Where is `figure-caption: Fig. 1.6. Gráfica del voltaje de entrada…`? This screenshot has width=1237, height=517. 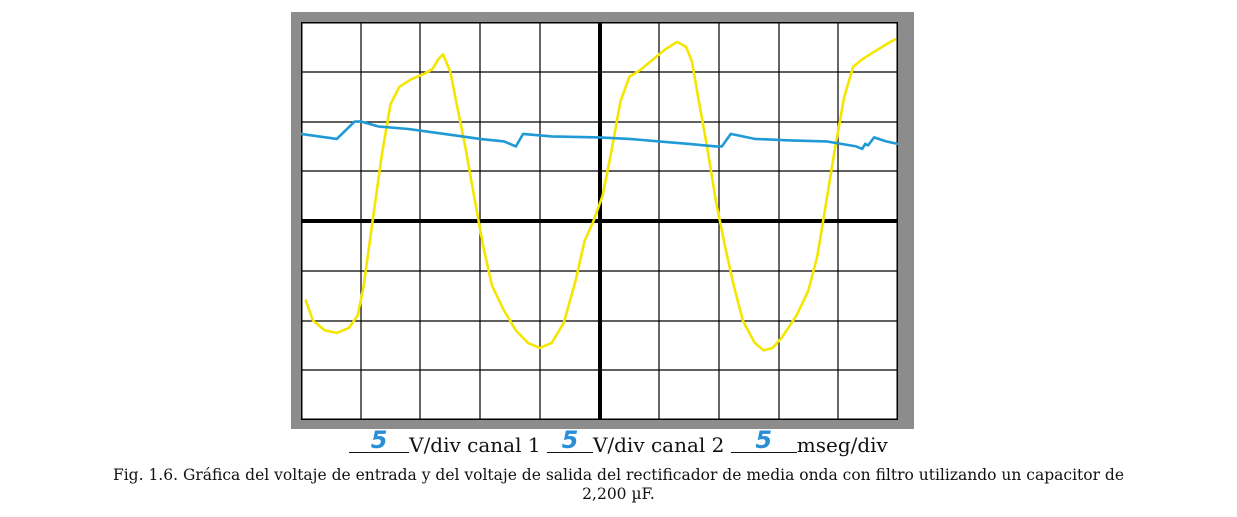
figure-caption: Fig. 1.6. Gráfica del voltaje de entrada… is located at coordinates (618, 485).